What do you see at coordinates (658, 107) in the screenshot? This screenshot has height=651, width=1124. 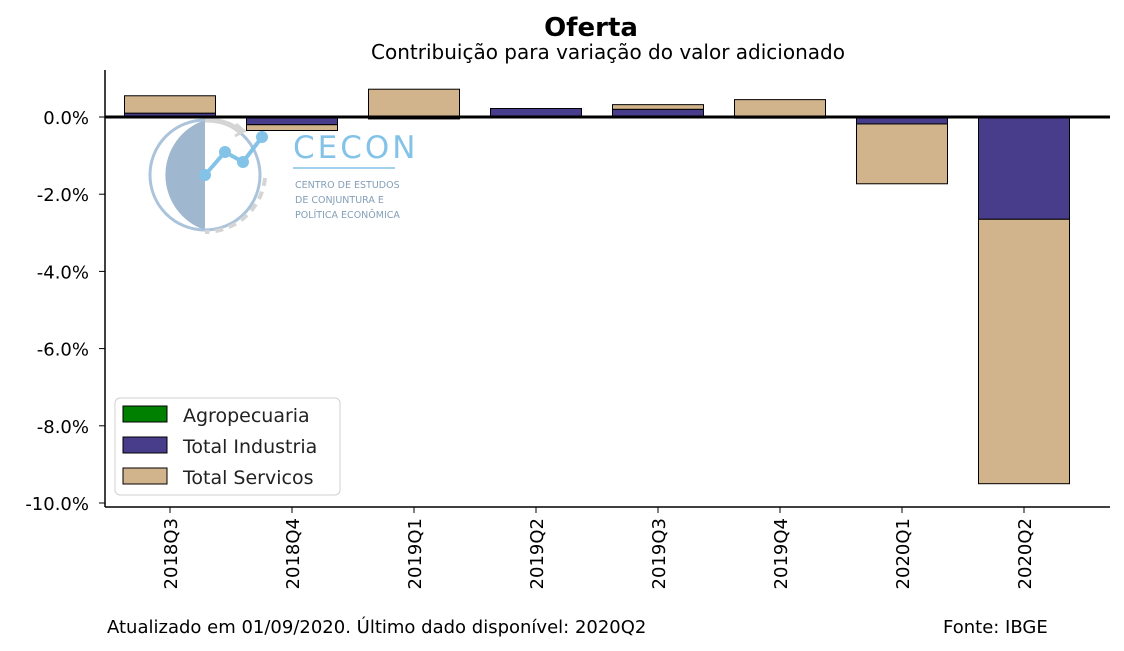 I see `bar-total-servicos-2019q3` at bounding box center [658, 107].